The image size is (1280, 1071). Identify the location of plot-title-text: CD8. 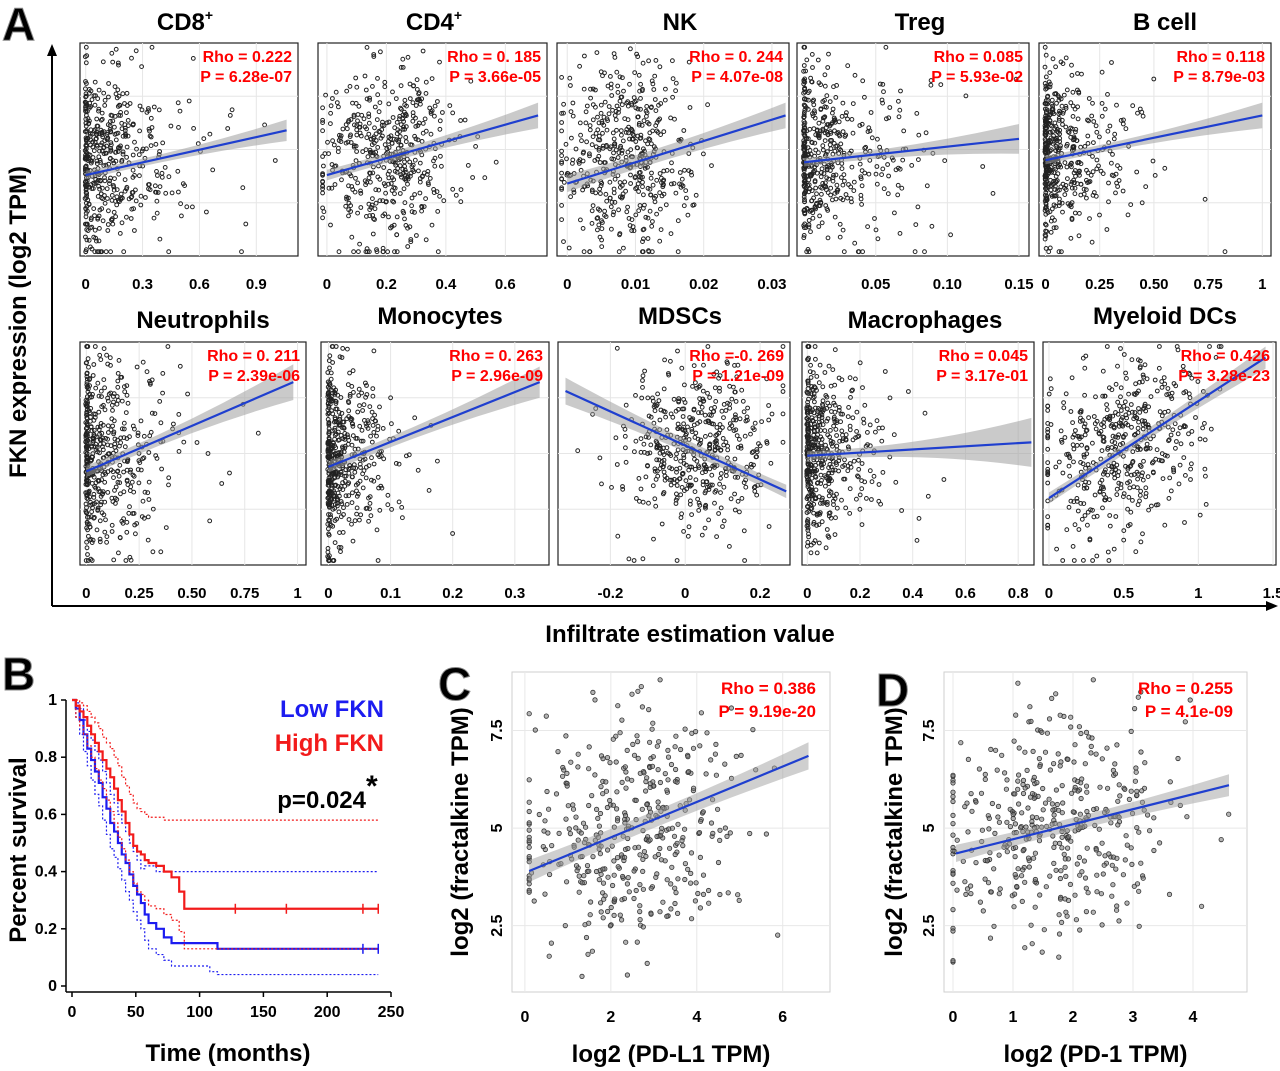
(181, 22).